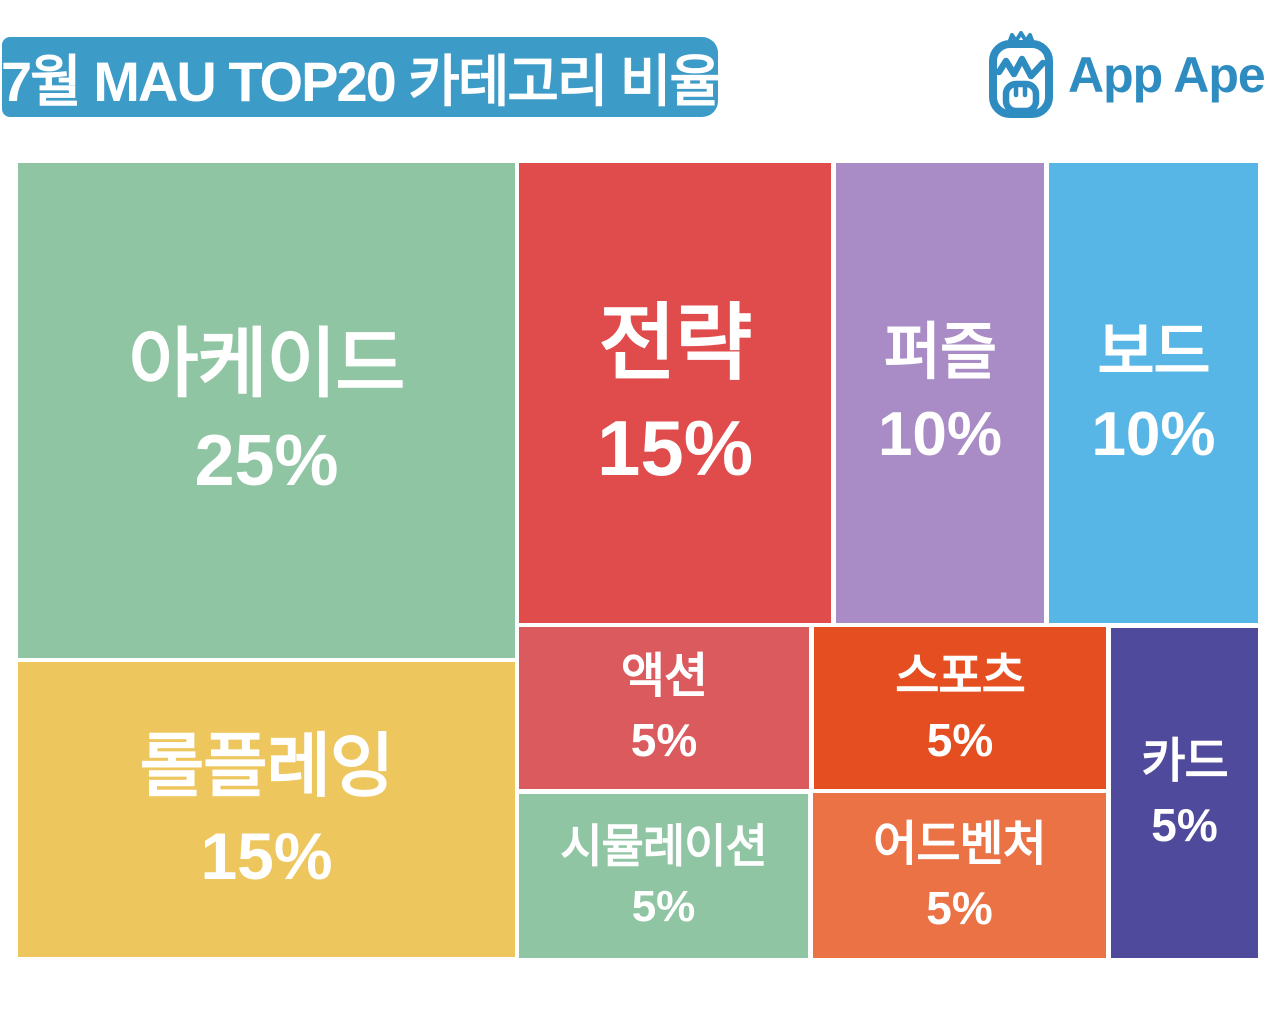 The height and width of the screenshot is (1016, 1280). Describe the element at coordinates (664, 845) in the screenshot. I see `category-label-simulation: 시뮬레이션` at that location.